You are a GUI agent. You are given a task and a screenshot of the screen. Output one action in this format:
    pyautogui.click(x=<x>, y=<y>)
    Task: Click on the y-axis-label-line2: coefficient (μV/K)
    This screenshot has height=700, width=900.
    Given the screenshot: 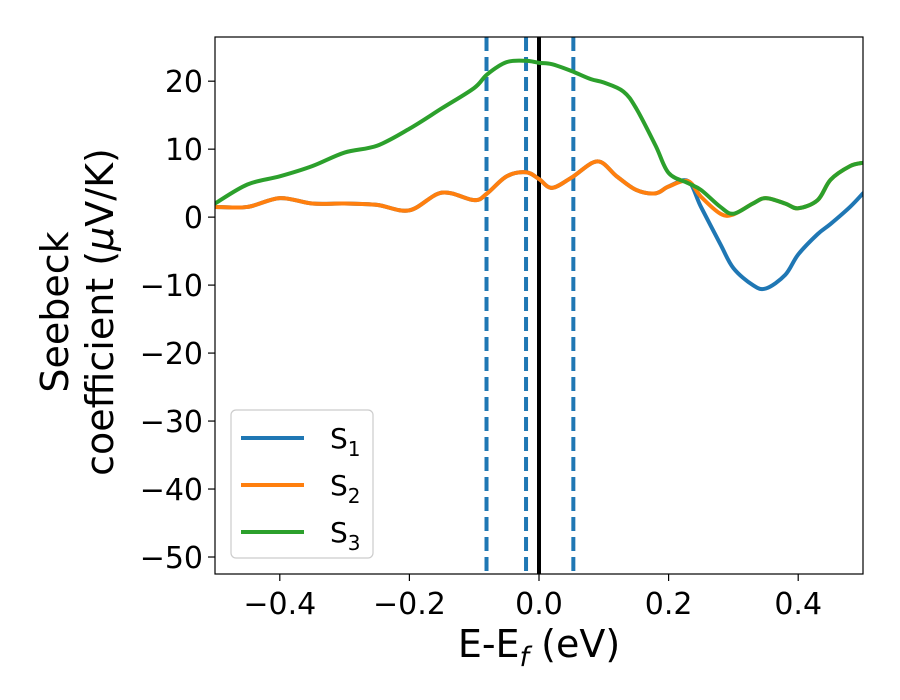 What is the action you would take?
    pyautogui.click(x=100, y=312)
    